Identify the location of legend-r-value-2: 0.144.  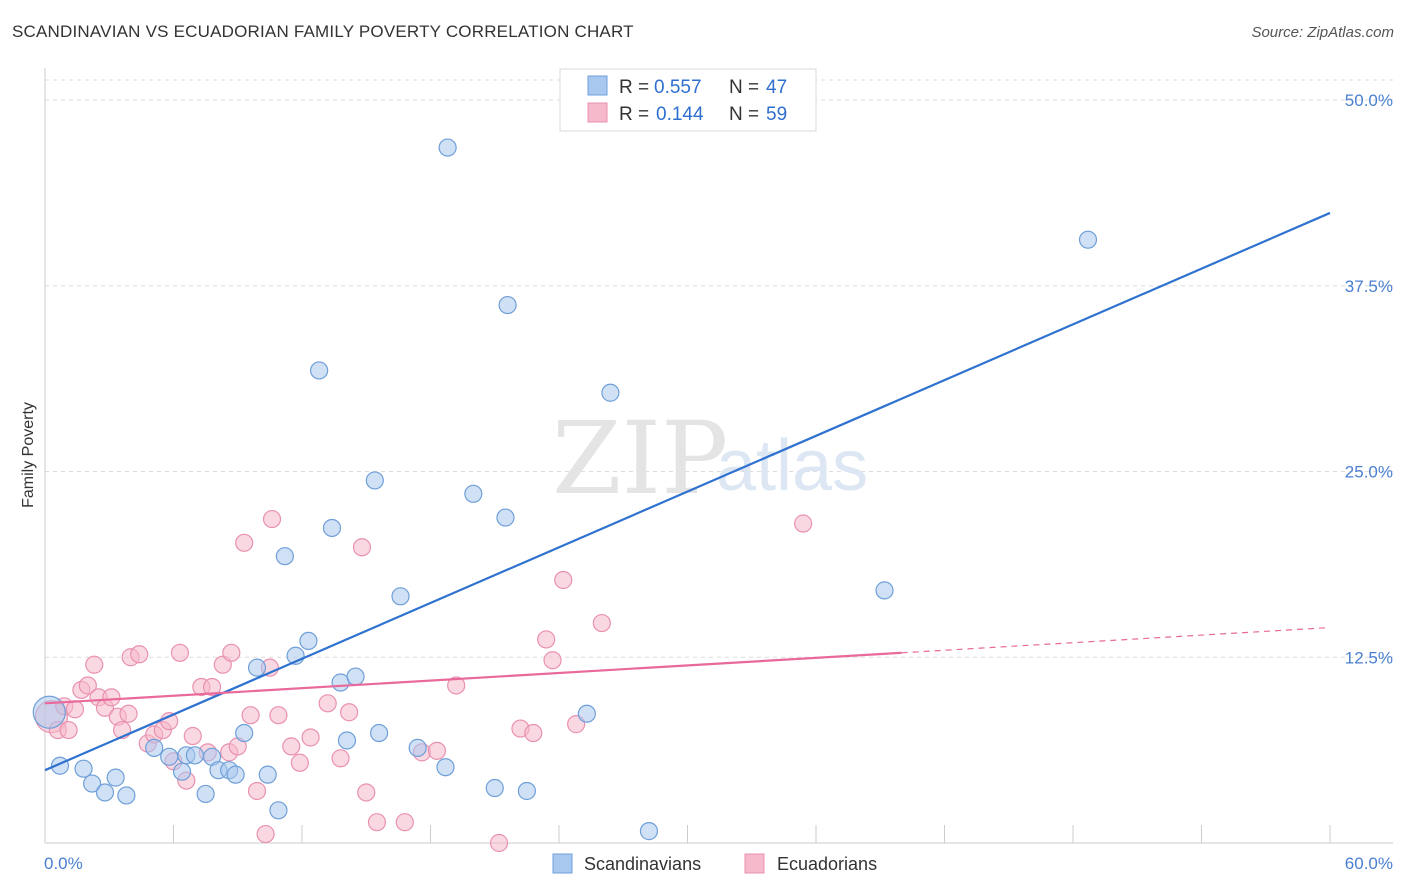
(680, 114).